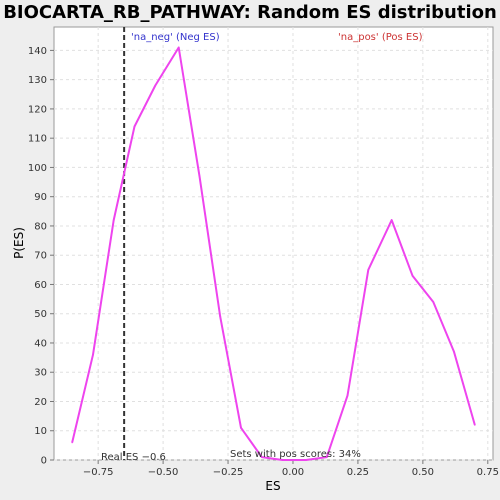 Image resolution: width=500 pixels, height=500 pixels. Describe the element at coordinates (37, 51) in the screenshot. I see `y-tick-label: 140` at that location.